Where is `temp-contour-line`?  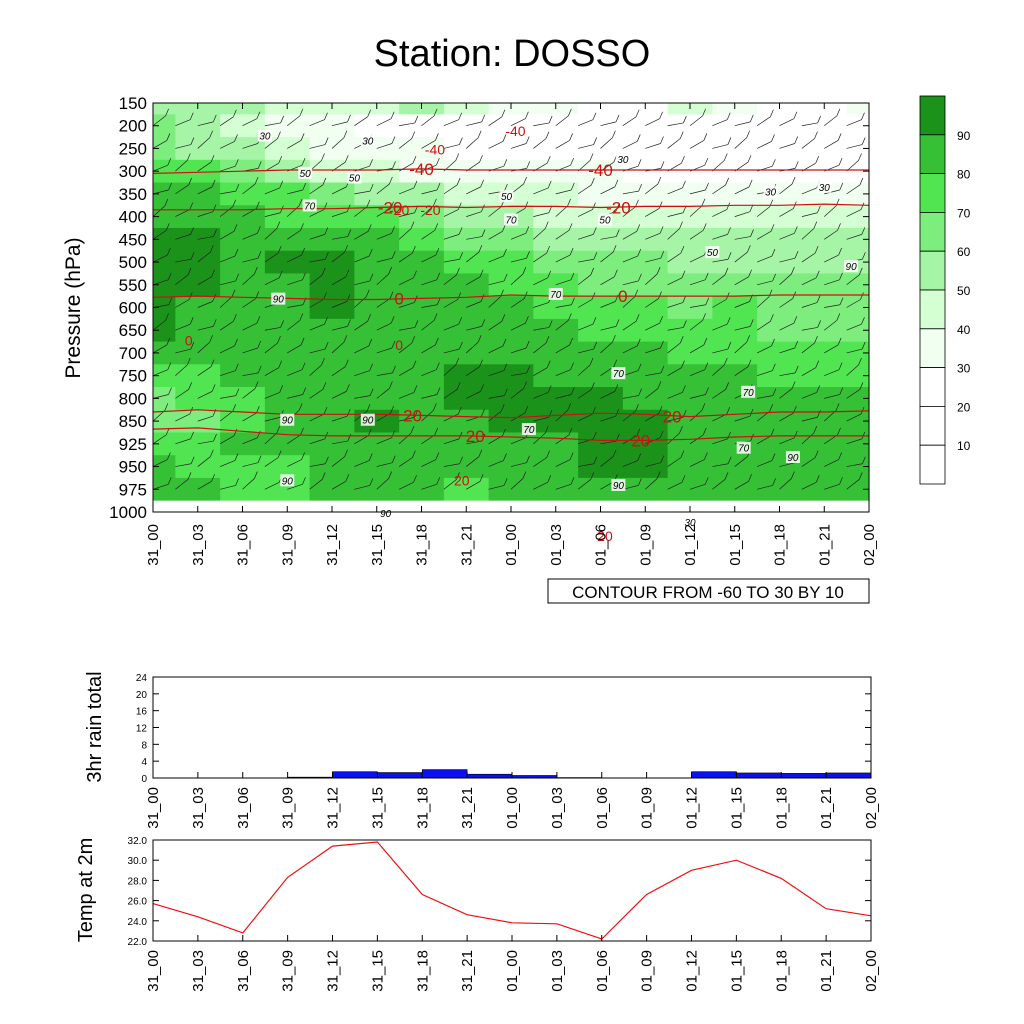
temp-contour-line is located at coordinates (511, 414).